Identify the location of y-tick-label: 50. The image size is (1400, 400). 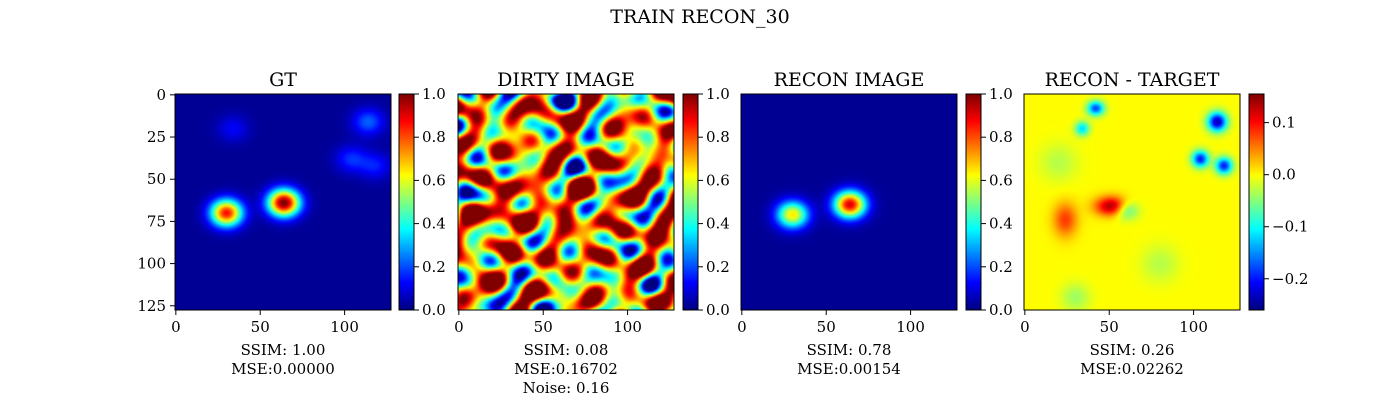
(156, 179).